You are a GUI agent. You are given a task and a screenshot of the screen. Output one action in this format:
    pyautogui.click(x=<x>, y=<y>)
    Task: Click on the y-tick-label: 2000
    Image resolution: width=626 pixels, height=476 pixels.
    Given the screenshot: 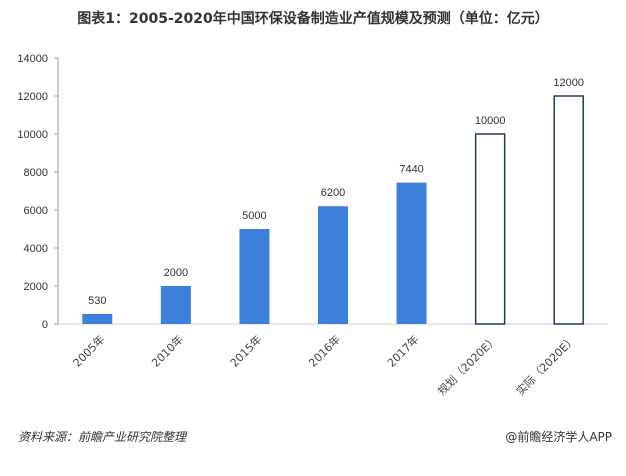 What is the action you would take?
    pyautogui.click(x=36, y=287)
    